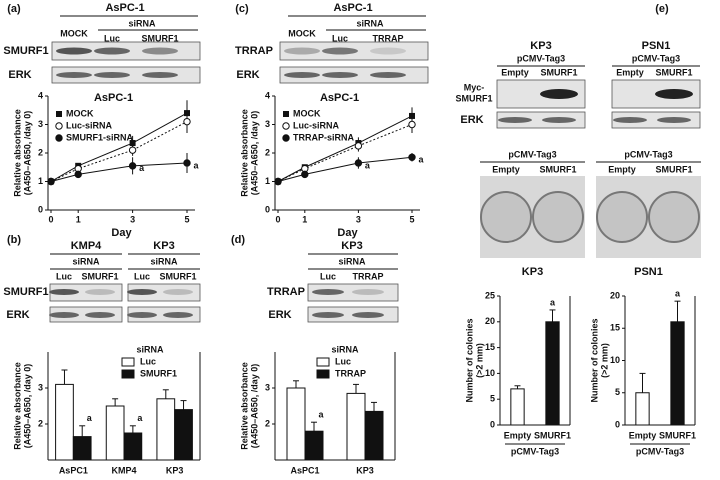  Describe the element at coordinates (358, 219) in the screenshot. I see `x-tick-label: 3` at that location.